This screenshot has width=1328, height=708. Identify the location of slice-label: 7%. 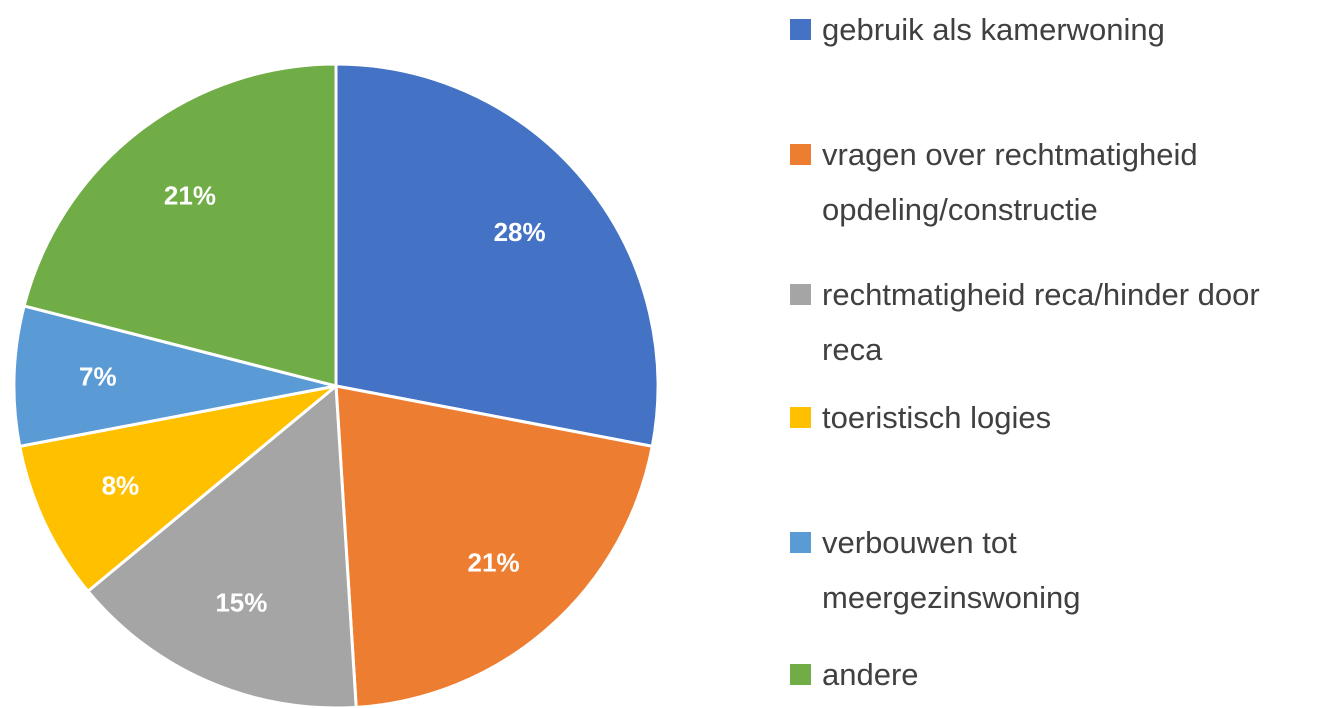
(98, 376).